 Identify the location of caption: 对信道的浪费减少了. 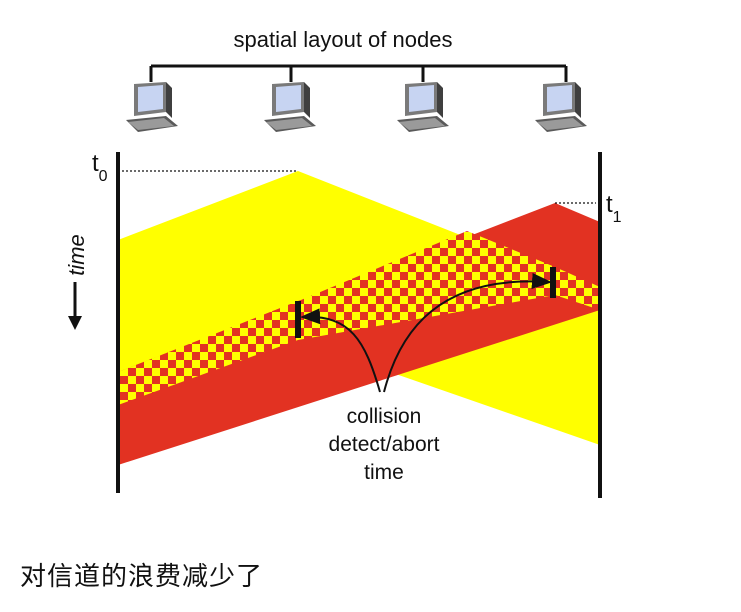
(142, 577).